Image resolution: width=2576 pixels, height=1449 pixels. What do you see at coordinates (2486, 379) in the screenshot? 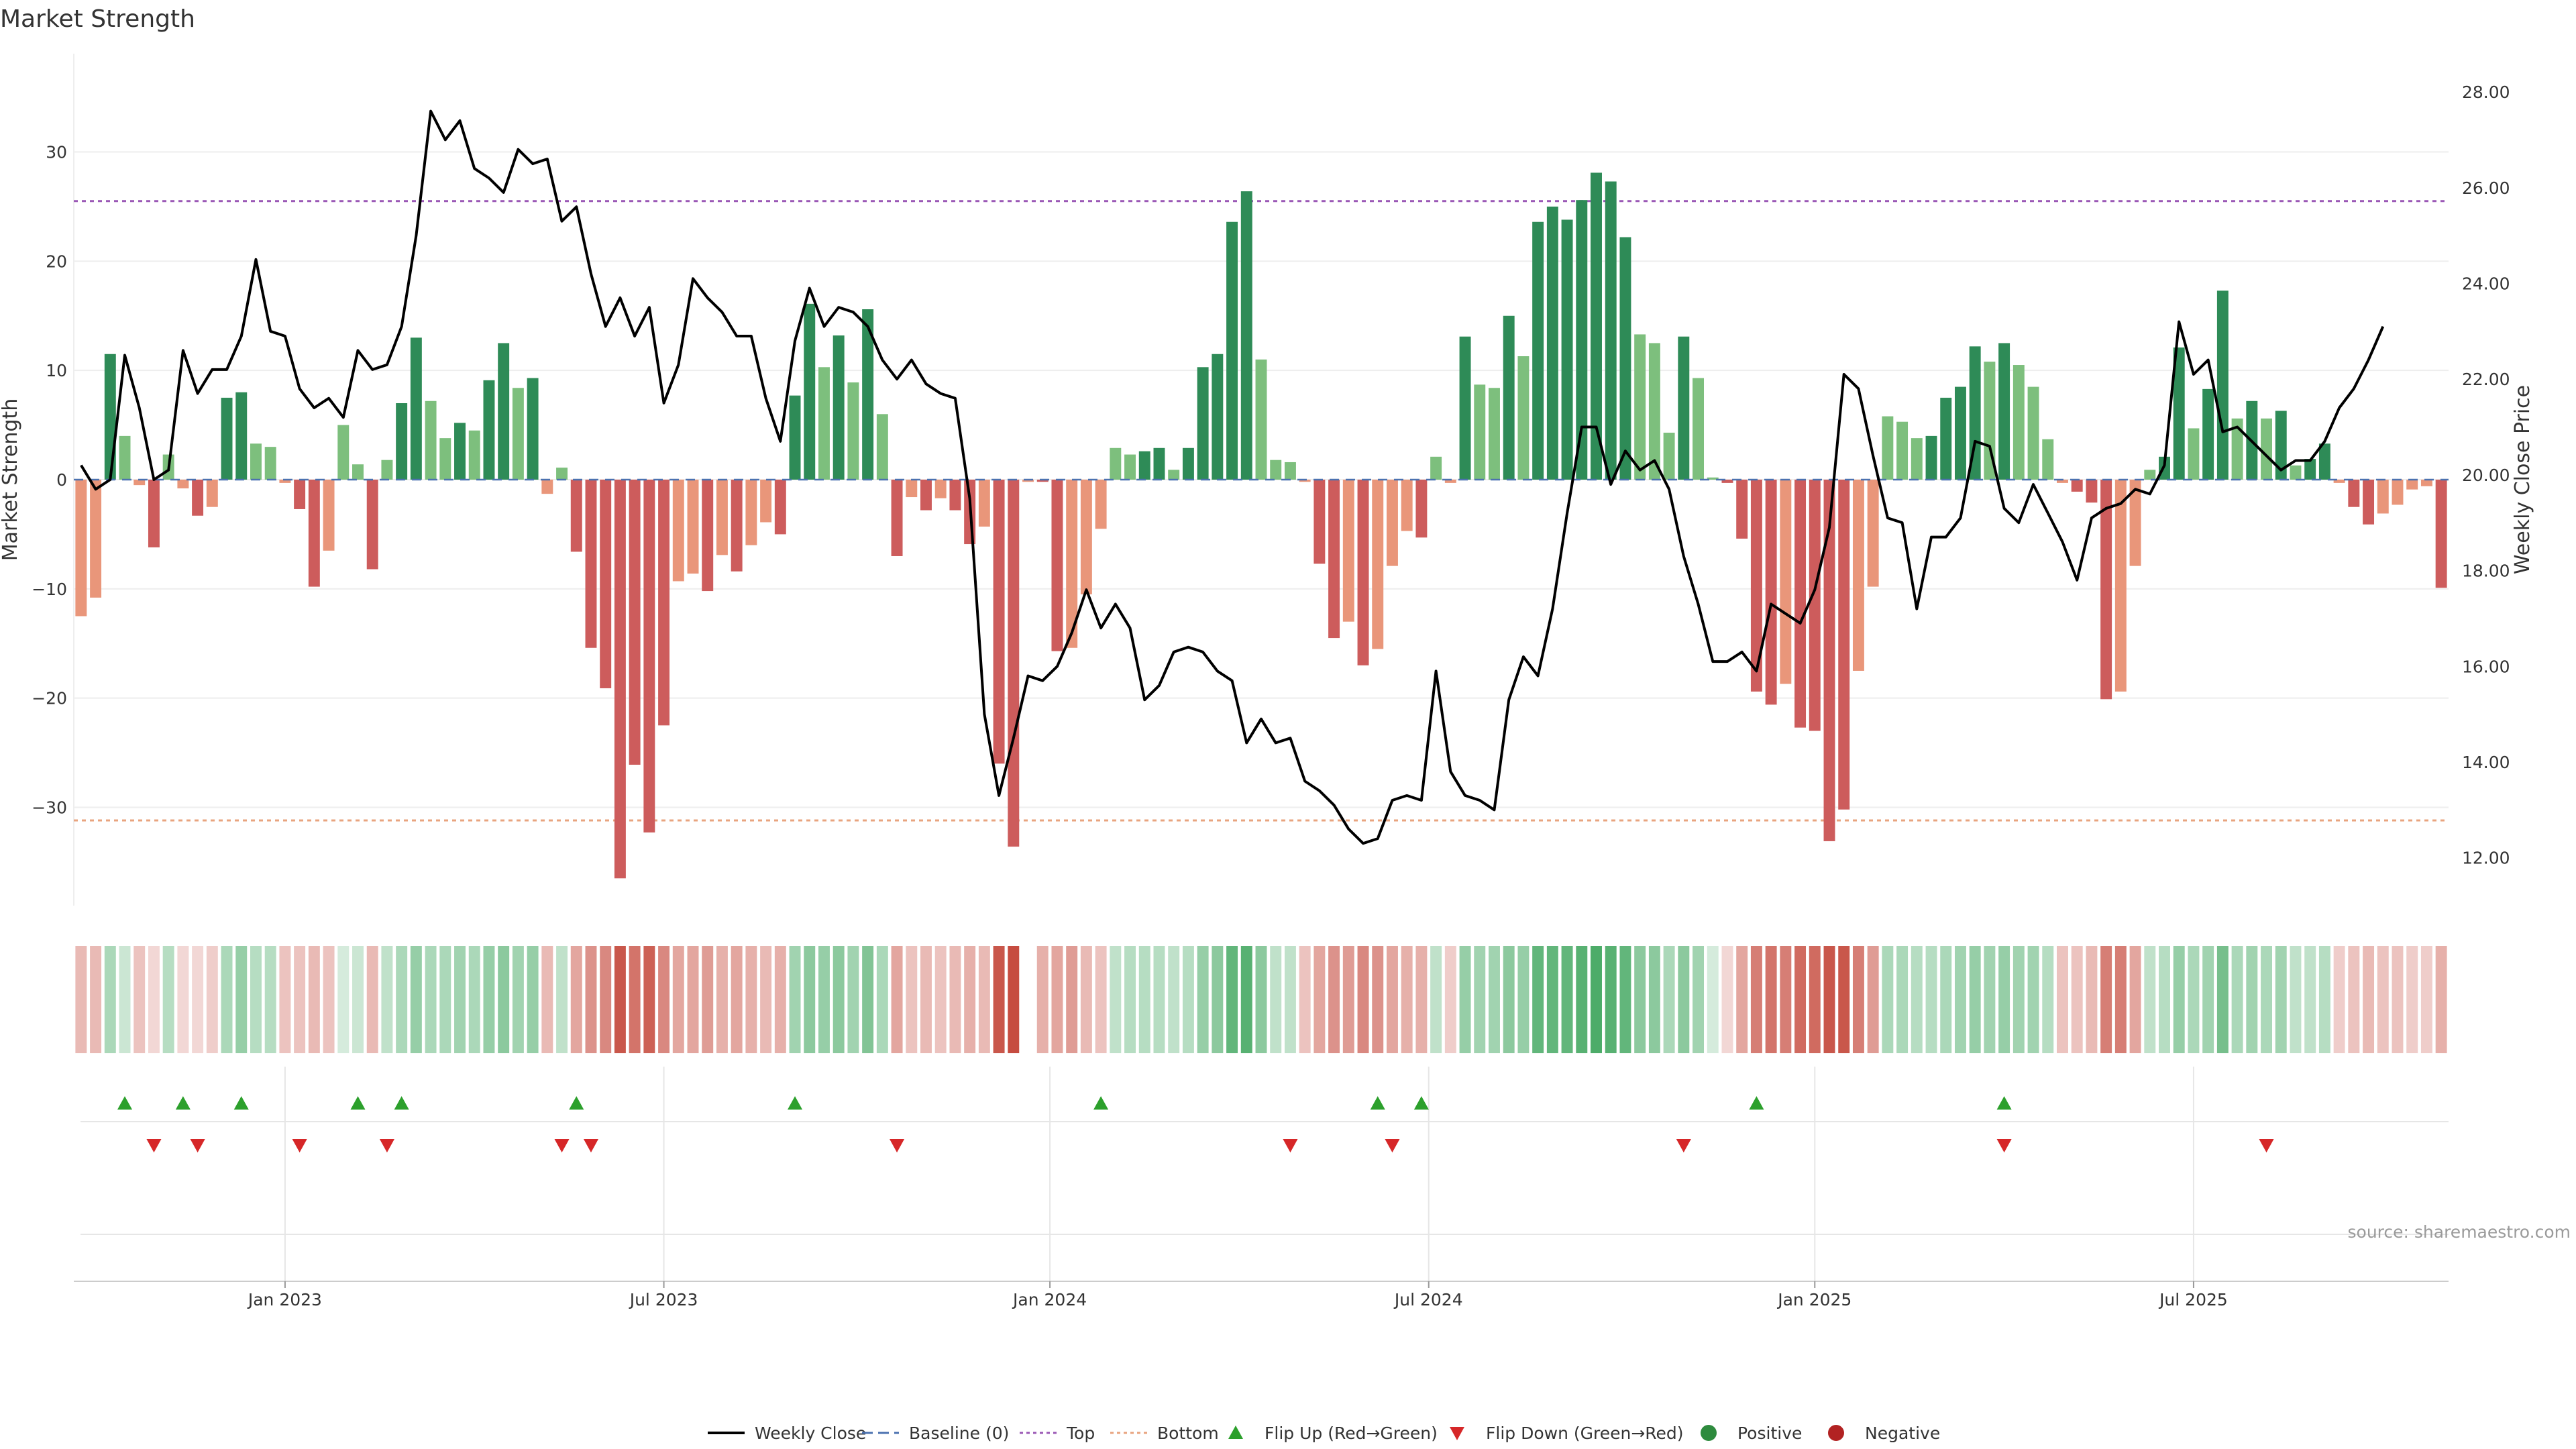
I see `y2-tick-label: 22.00` at bounding box center [2486, 379].